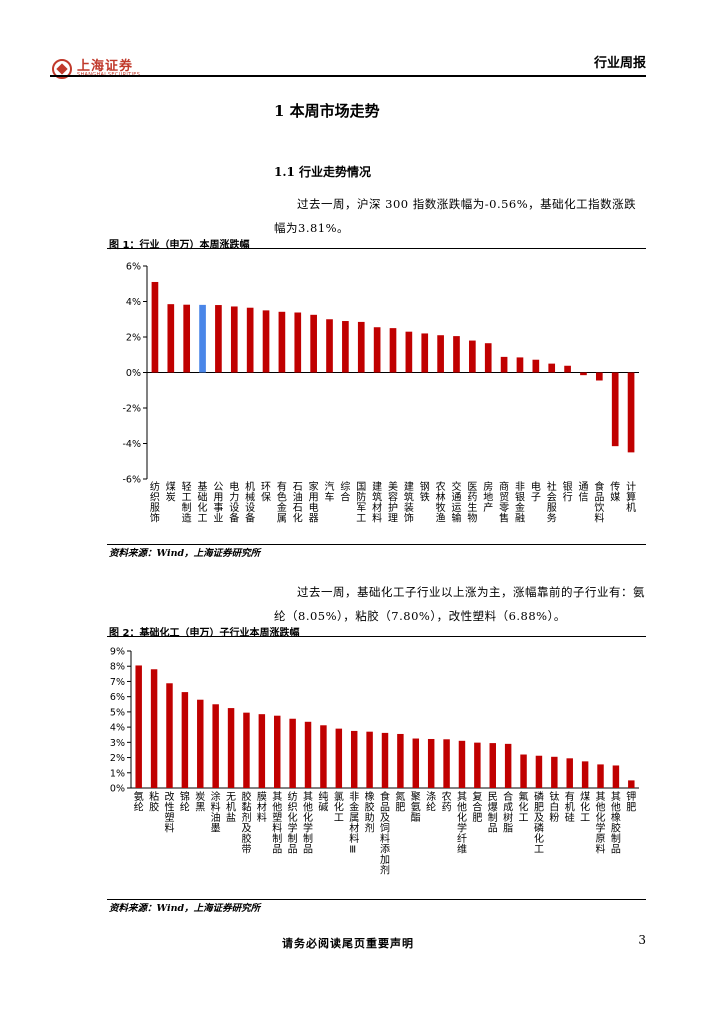 This screenshot has width=724, height=1024. What do you see at coordinates (216, 812) in the screenshot?
I see `category-label: 涂料油墨` at bounding box center [216, 812].